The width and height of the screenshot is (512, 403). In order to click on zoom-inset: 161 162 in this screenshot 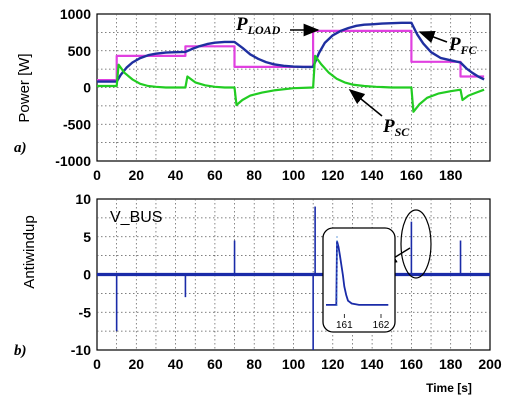, I will do `click(359, 280)`.